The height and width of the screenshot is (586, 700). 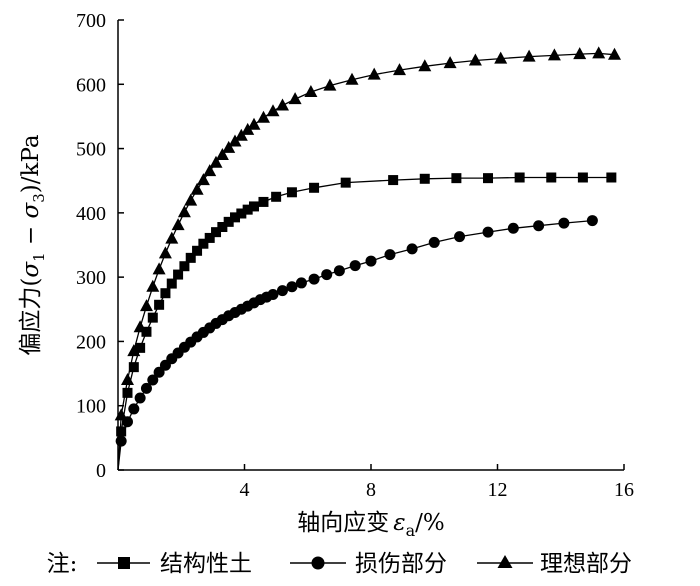 I want to click on y-axis-label-sub-3: 3, so click(x=39, y=198).